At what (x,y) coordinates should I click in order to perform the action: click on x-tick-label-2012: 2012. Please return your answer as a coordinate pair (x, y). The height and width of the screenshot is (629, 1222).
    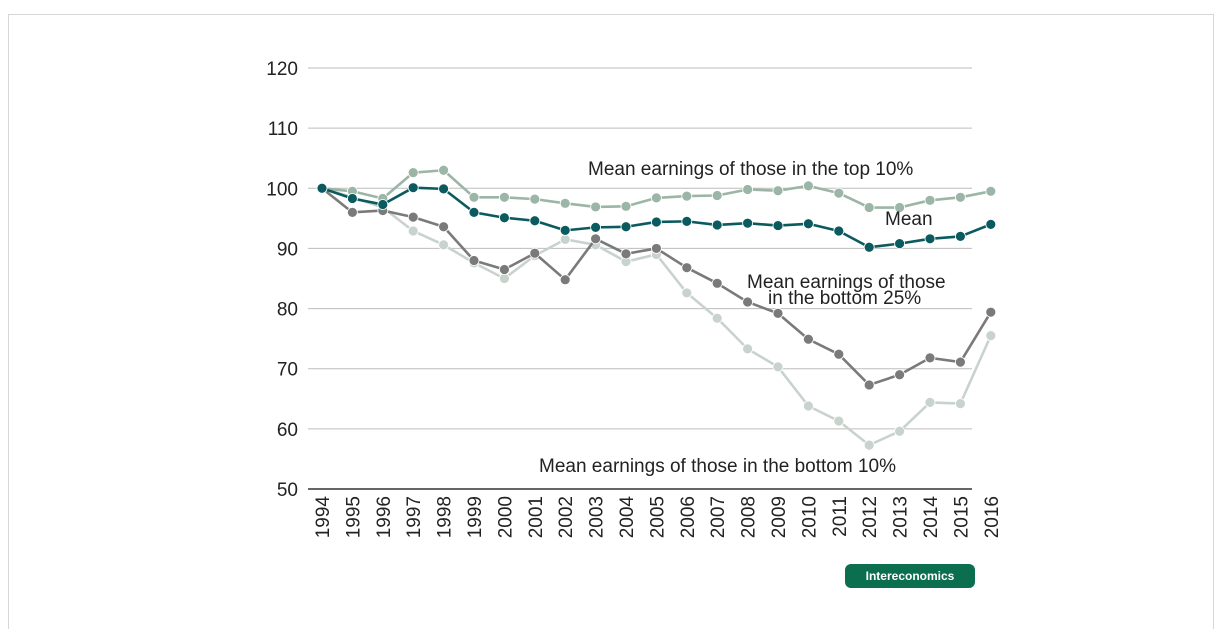
    Looking at the image, I should click on (870, 517).